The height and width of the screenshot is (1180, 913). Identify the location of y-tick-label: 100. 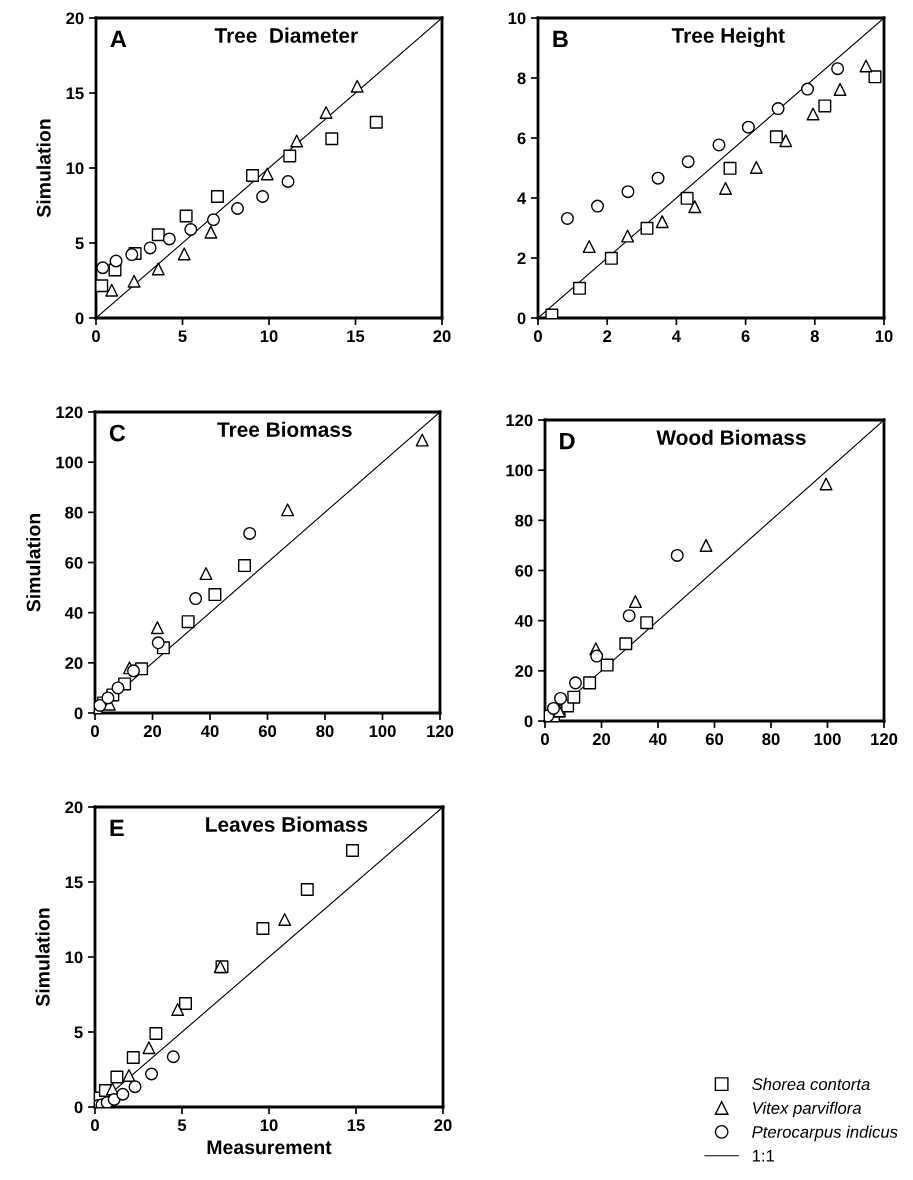
(519, 470).